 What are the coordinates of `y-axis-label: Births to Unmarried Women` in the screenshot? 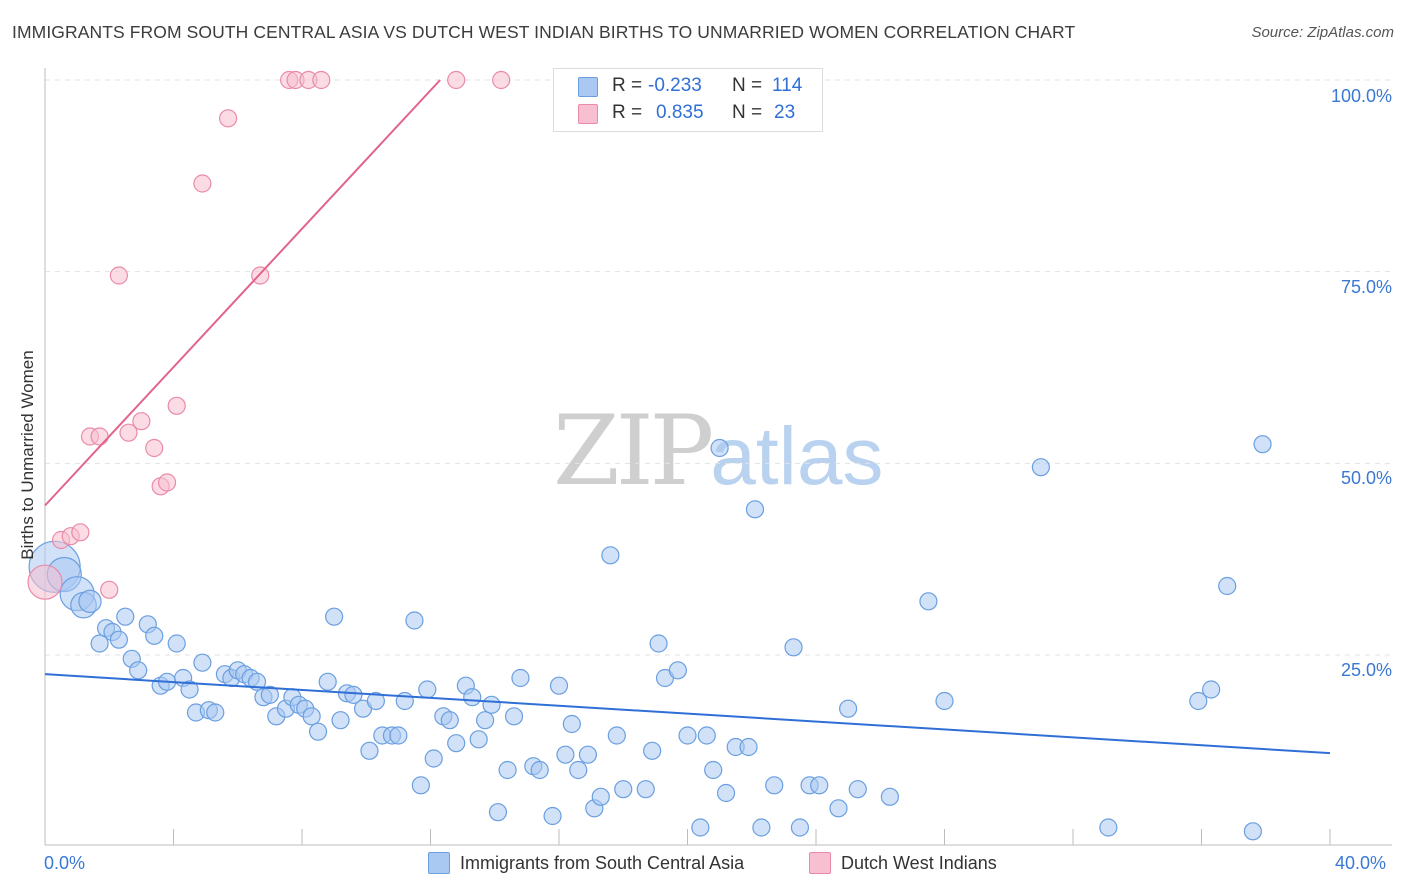 It's located at (27, 455).